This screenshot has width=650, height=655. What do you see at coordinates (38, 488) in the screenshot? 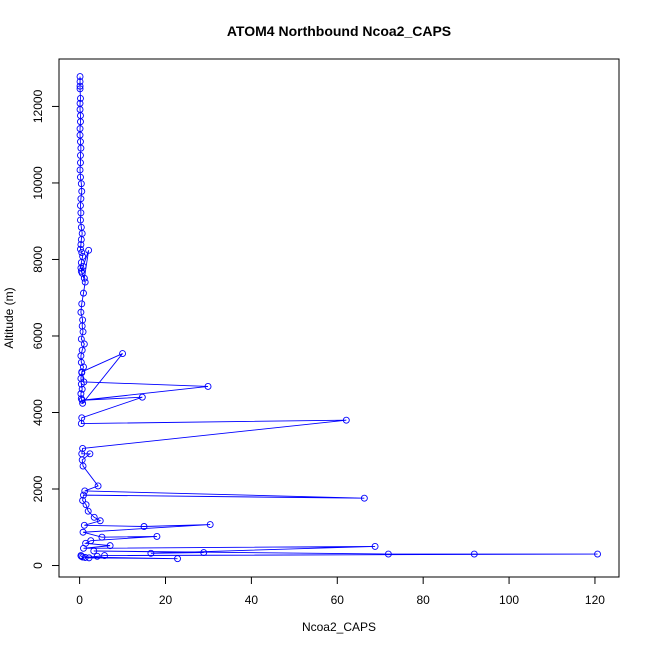
I see `y-tick-label: 2000` at bounding box center [38, 488].